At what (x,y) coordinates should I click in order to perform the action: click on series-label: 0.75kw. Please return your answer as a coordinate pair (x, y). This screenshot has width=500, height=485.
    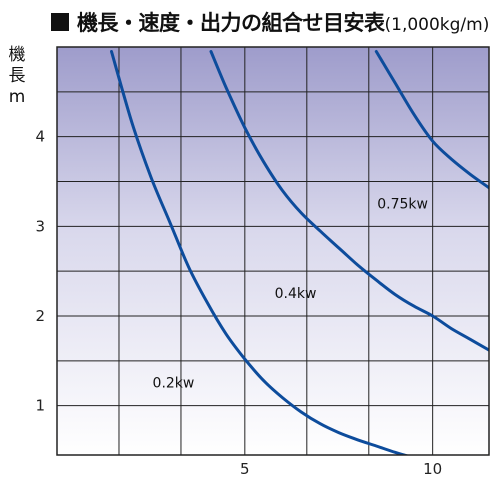
    Looking at the image, I should click on (402, 204).